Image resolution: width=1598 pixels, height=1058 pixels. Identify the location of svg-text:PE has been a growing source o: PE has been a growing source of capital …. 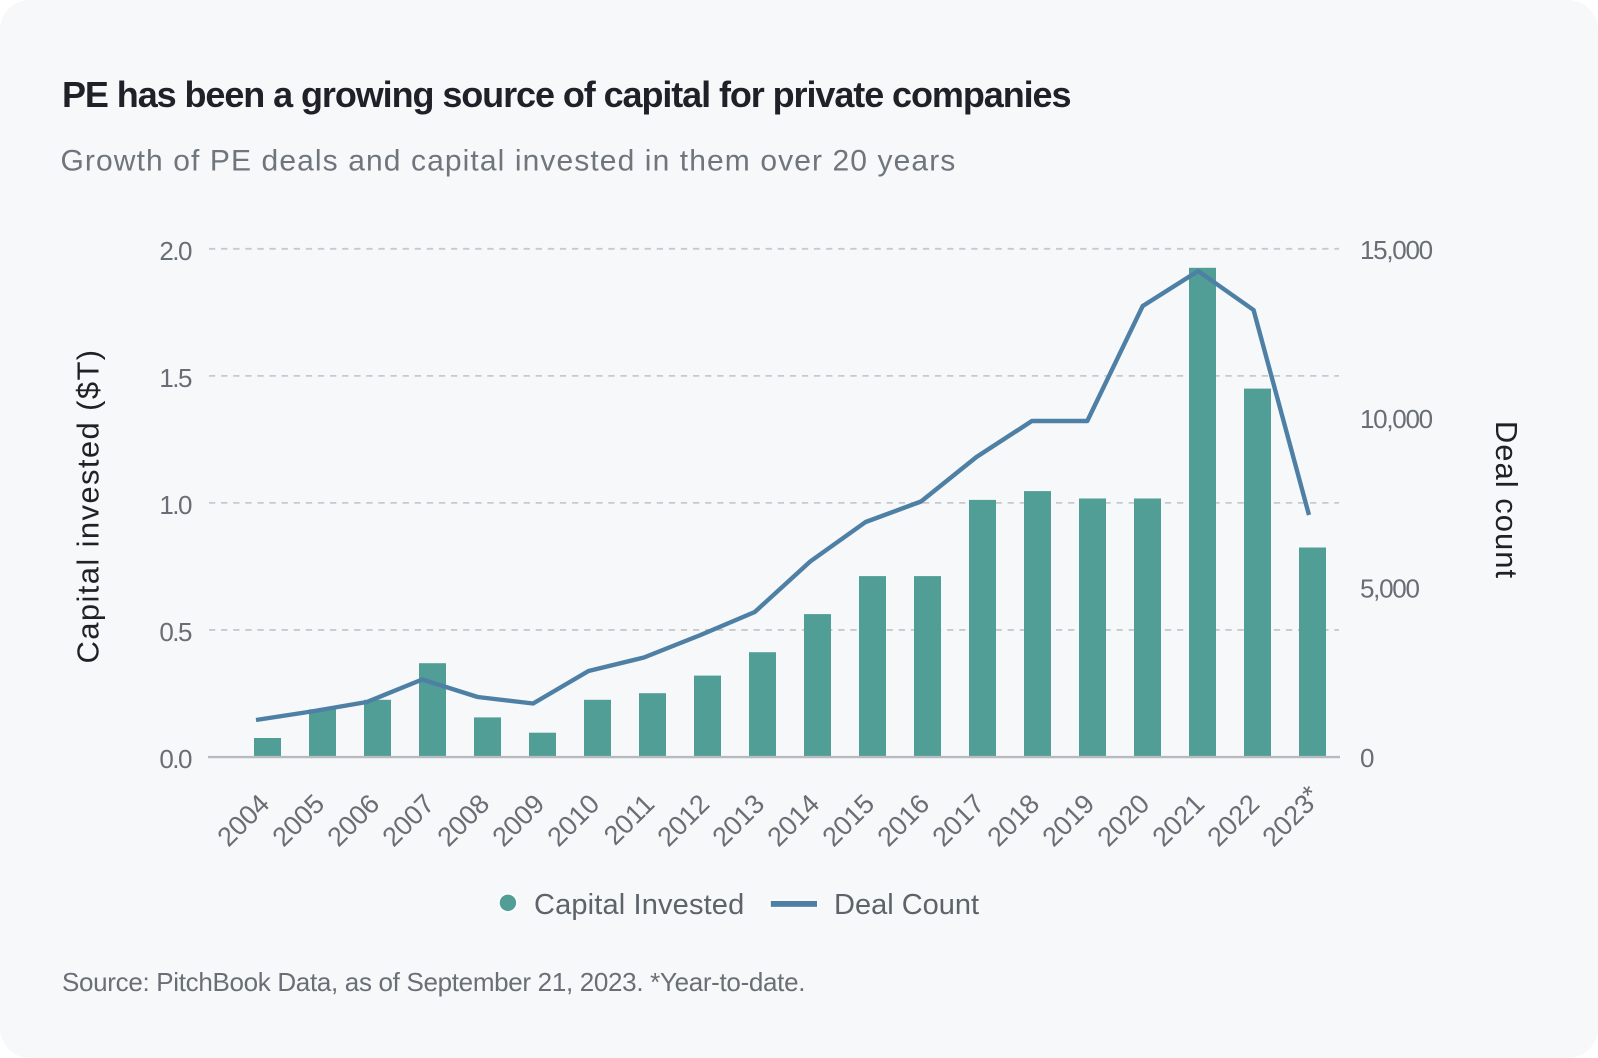
(566, 94).